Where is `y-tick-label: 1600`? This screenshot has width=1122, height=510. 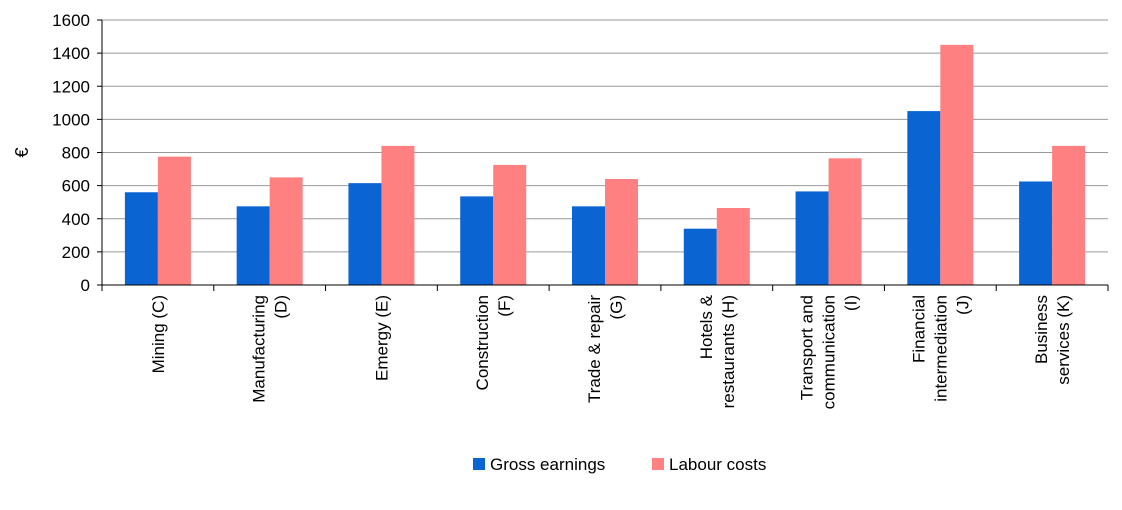 y-tick-label: 1600 is located at coordinates (71, 20).